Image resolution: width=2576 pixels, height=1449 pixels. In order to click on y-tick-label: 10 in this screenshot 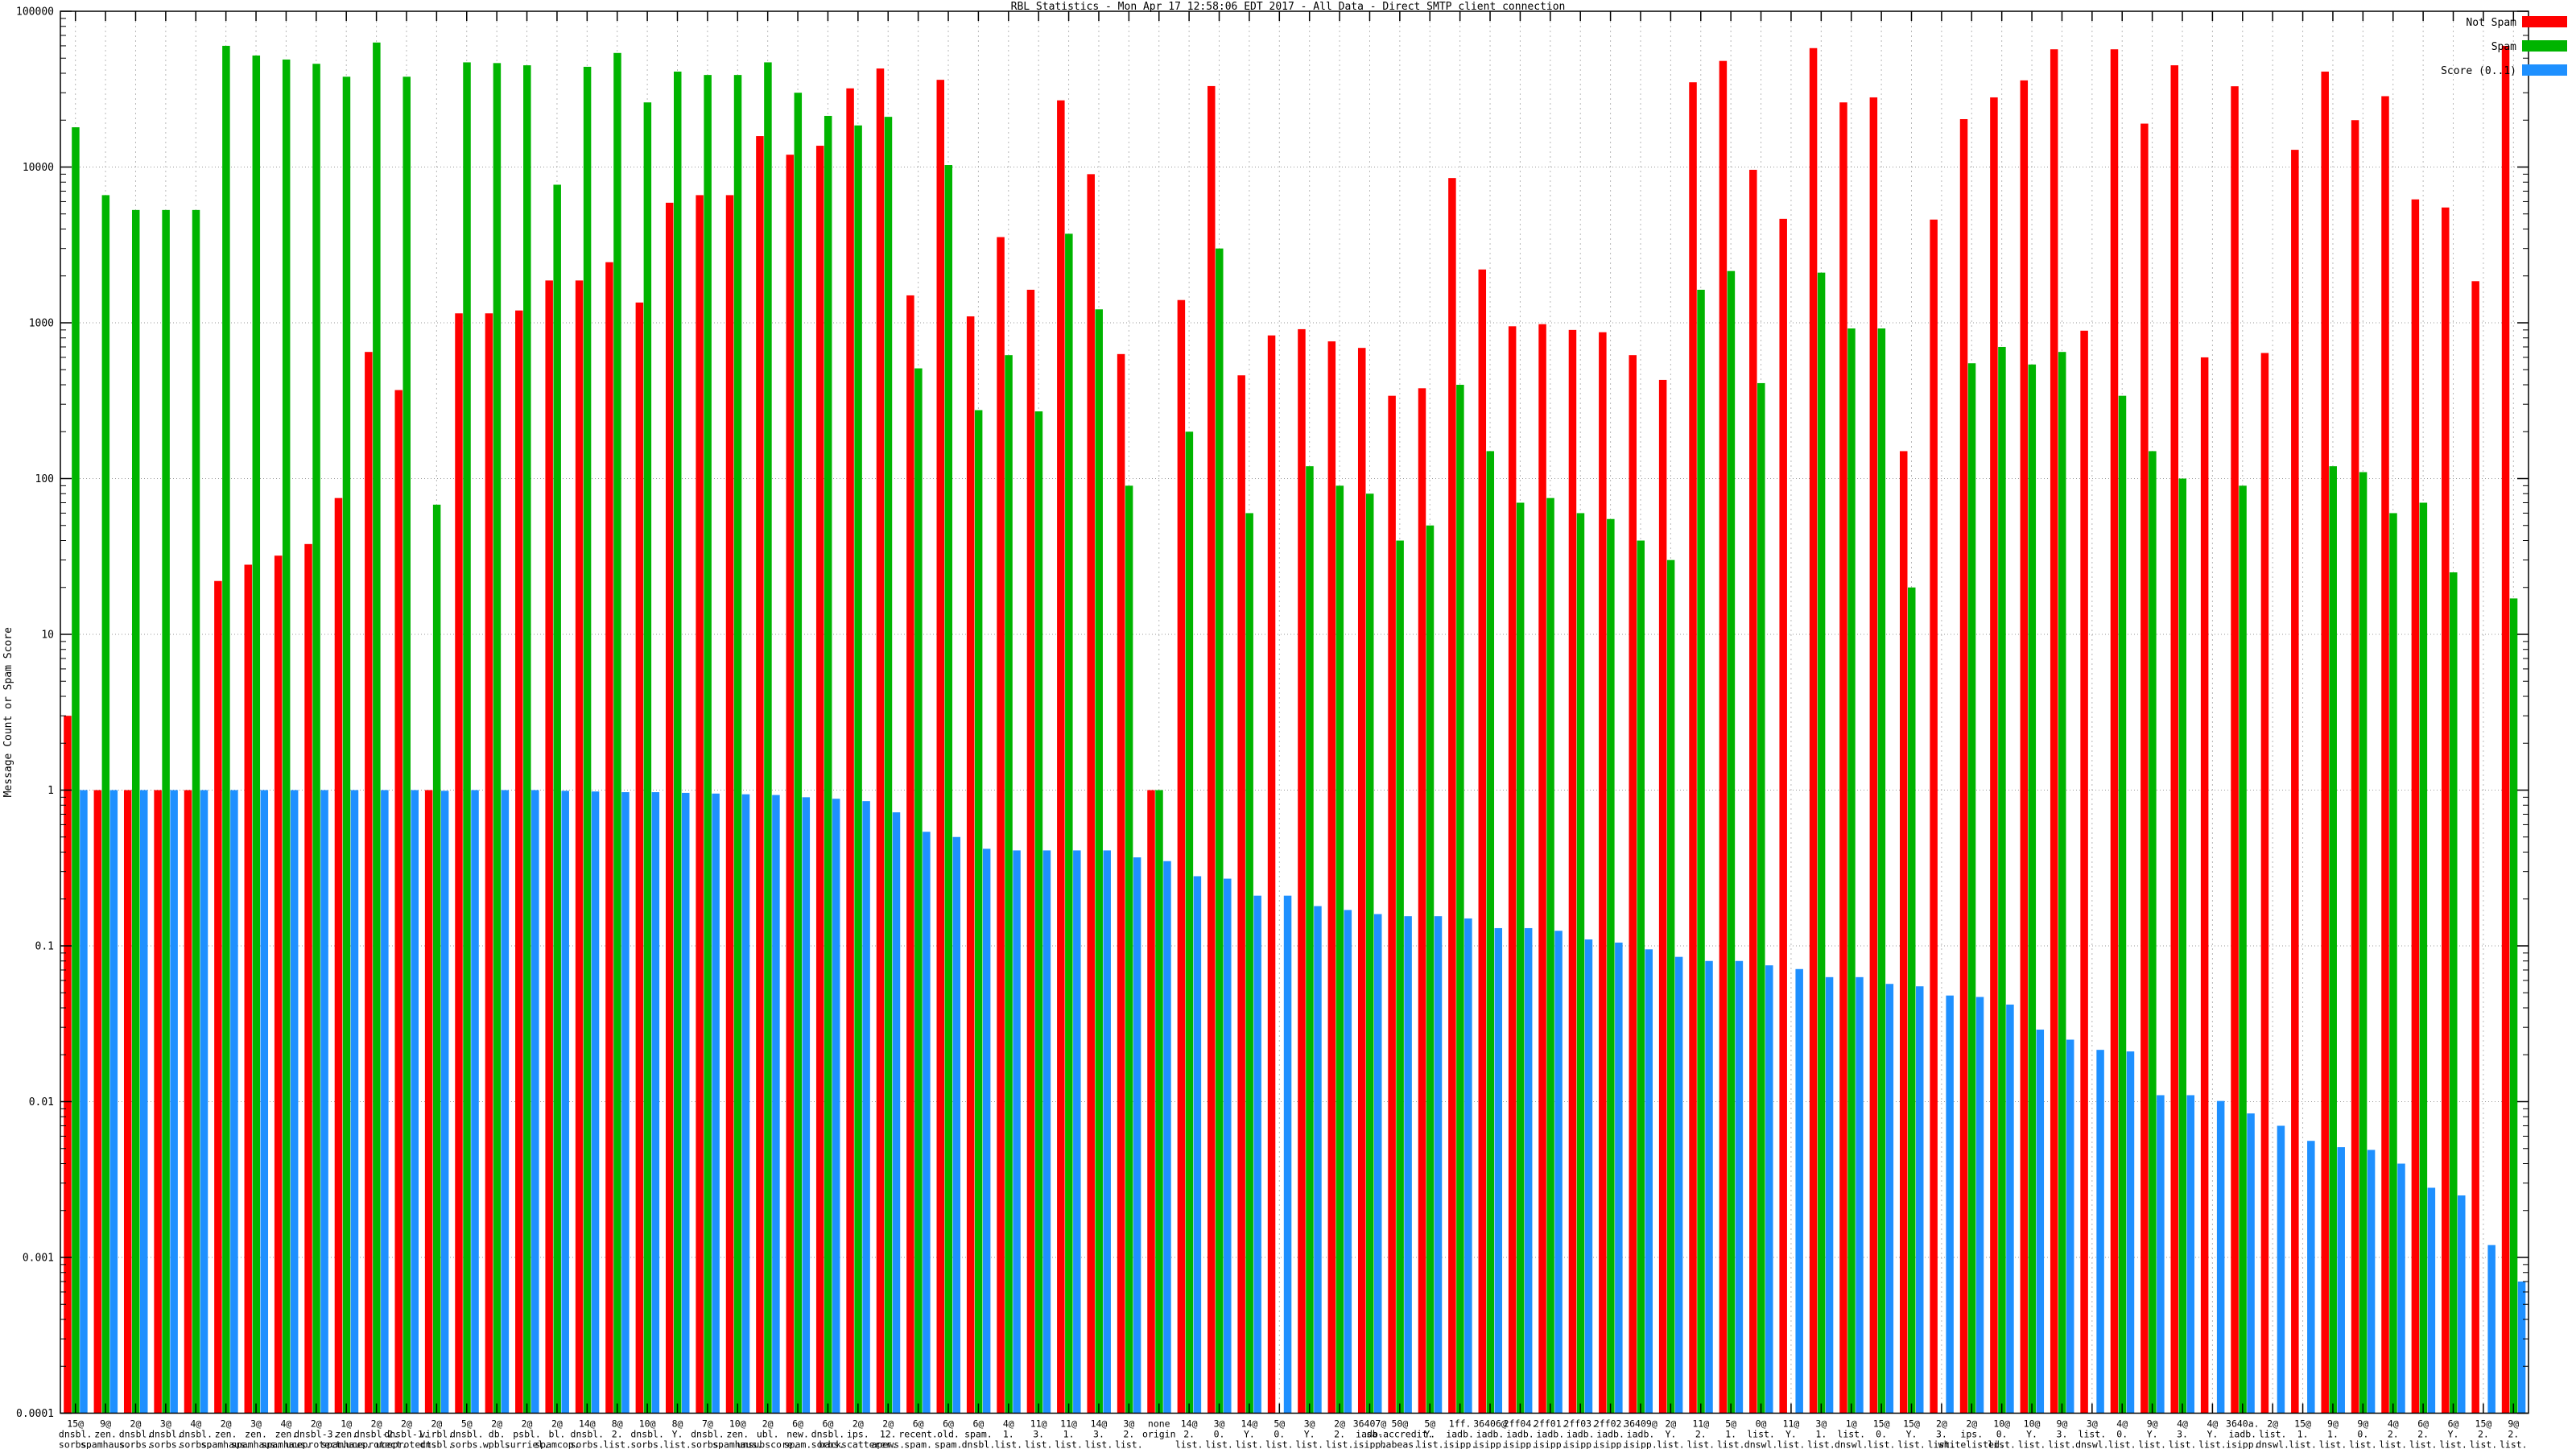, I will do `click(47, 636)`.